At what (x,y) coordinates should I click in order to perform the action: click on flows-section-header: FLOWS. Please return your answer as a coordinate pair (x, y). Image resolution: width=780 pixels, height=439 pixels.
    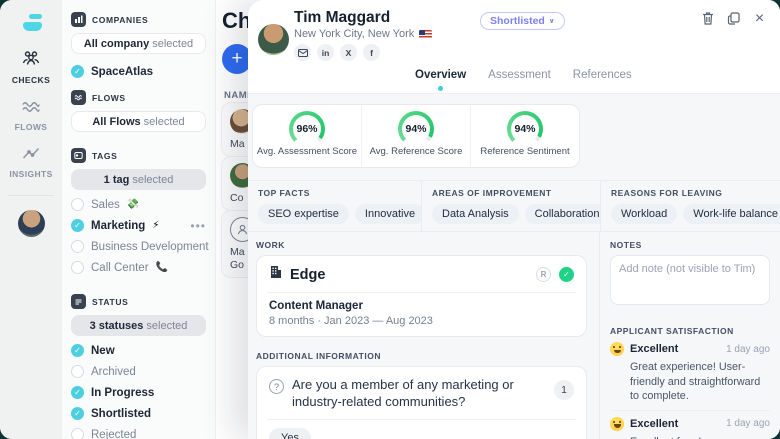
    Looking at the image, I should click on (138, 97).